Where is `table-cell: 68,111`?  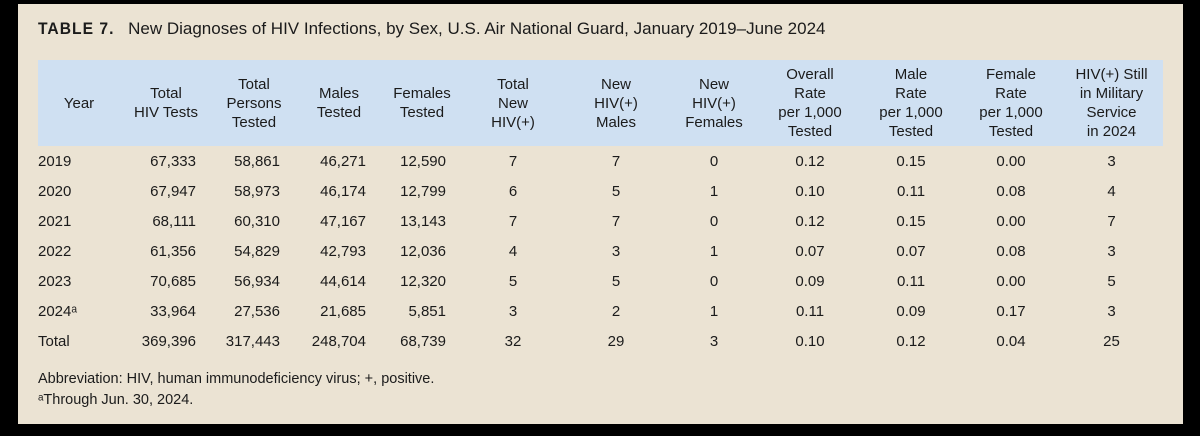
table-cell: 68,111 is located at coordinates (174, 221).